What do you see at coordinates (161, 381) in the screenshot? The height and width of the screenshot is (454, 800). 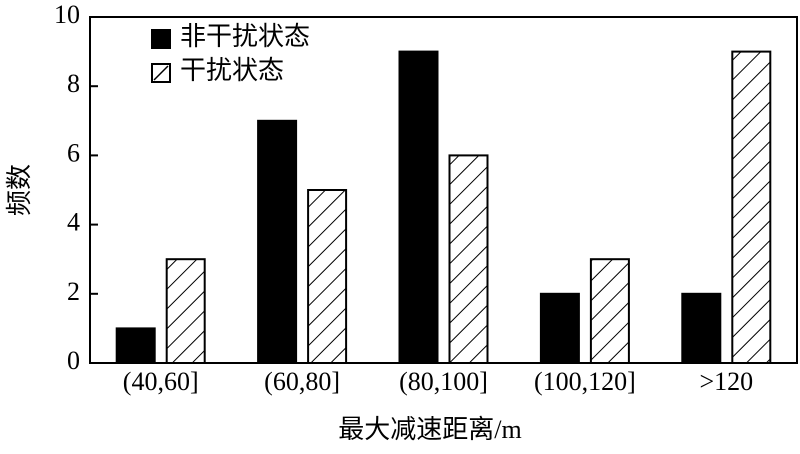 I see `x-tick-label: (40,60]` at bounding box center [161, 381].